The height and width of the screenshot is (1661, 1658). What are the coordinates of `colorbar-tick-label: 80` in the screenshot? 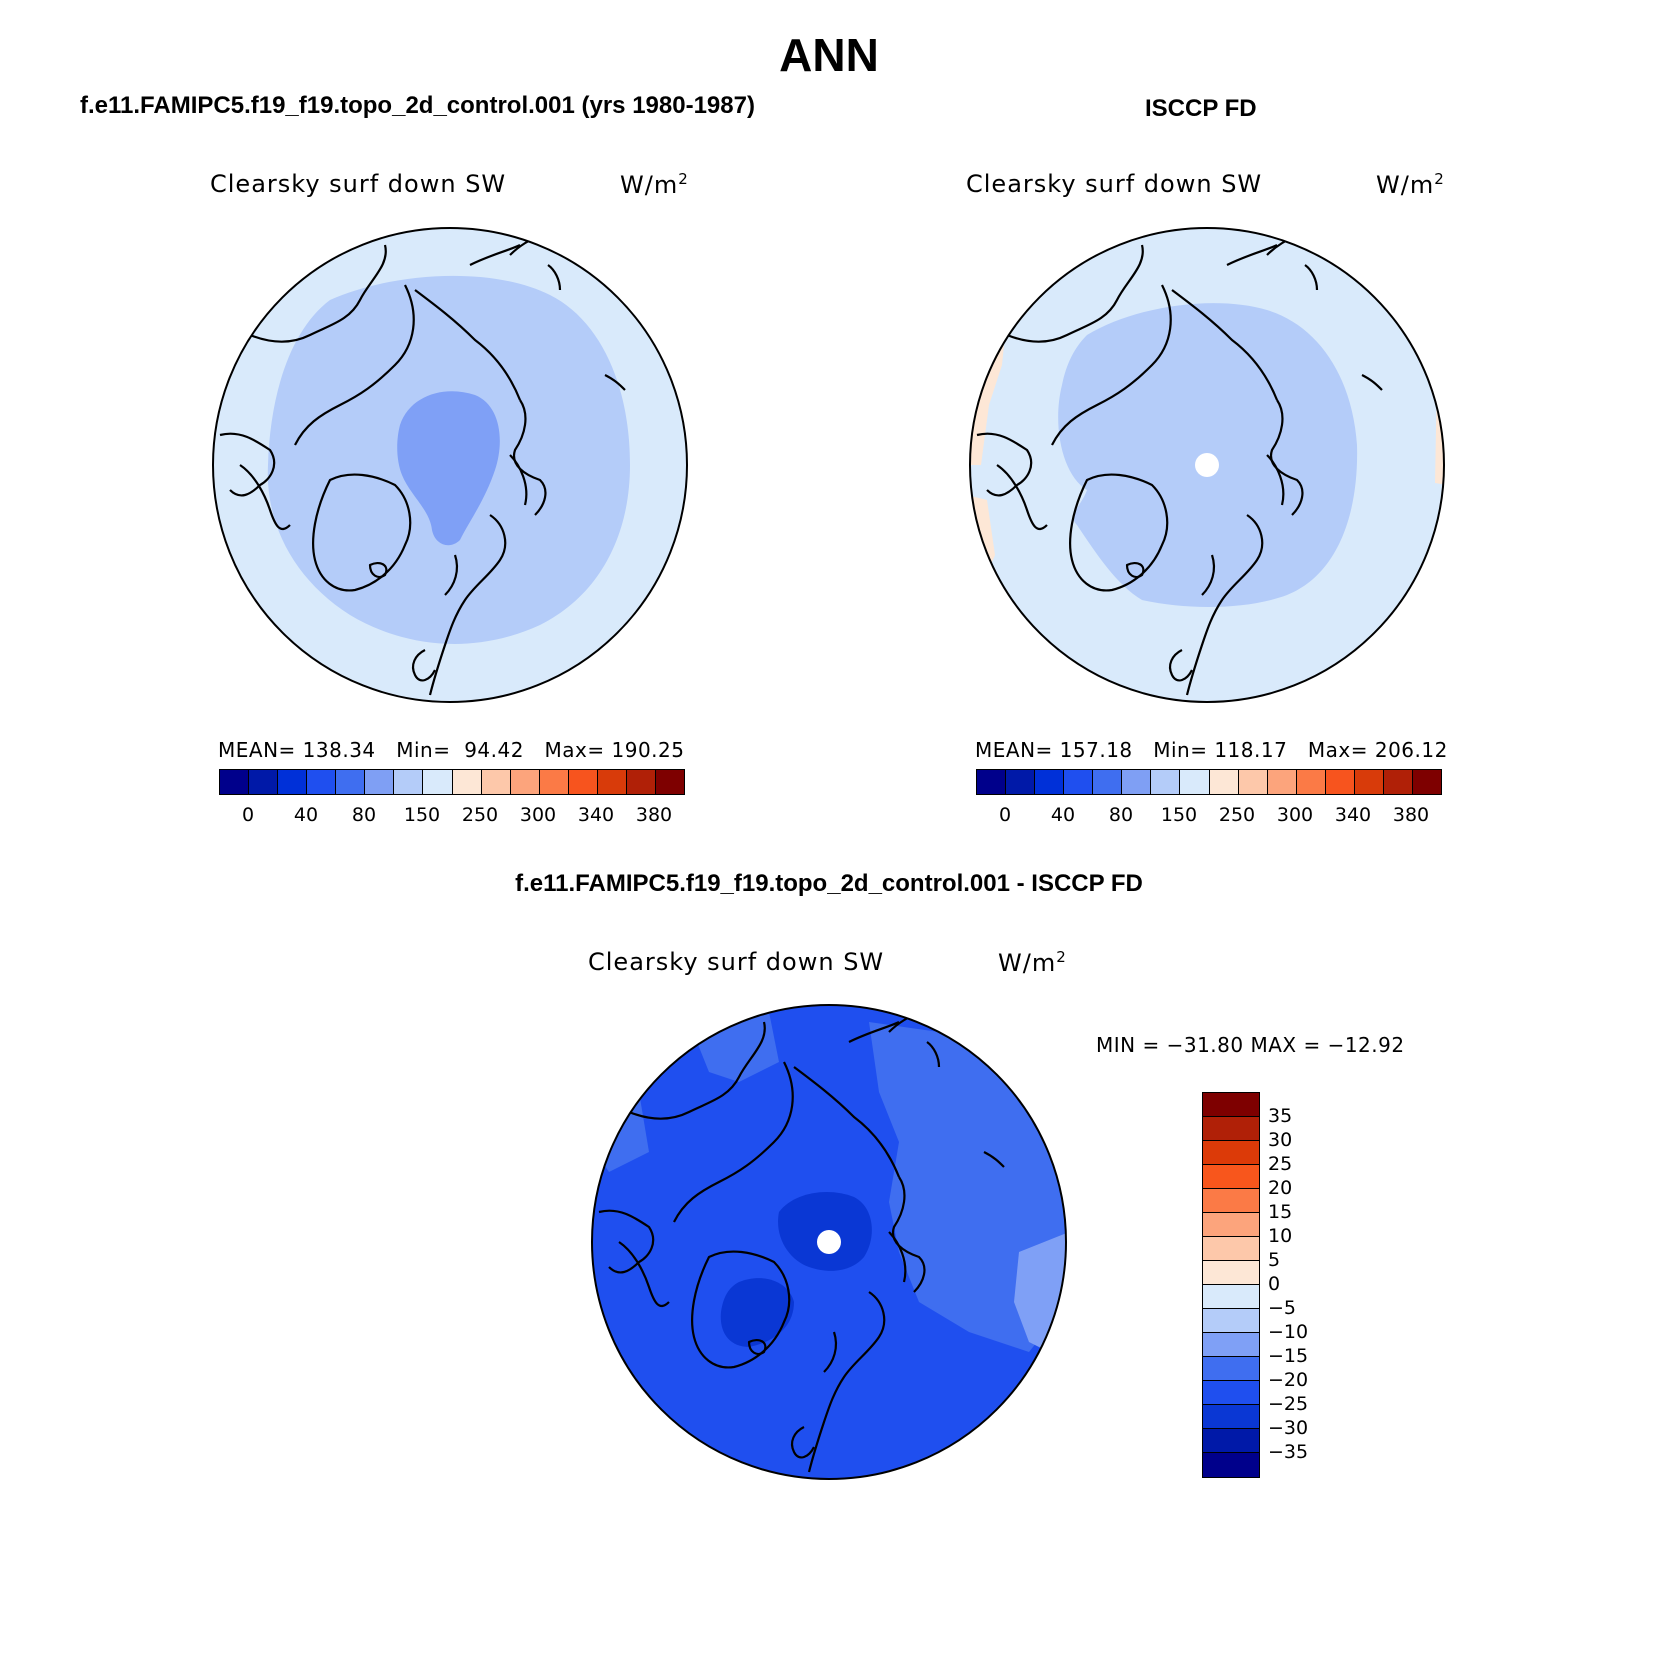 It's located at (364, 815).